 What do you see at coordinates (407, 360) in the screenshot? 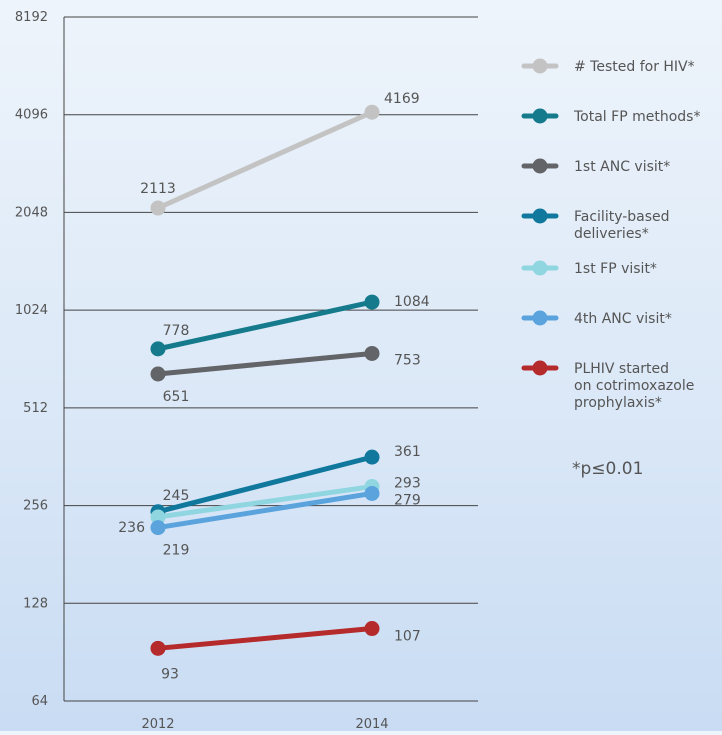
I see `data-label: 753` at bounding box center [407, 360].